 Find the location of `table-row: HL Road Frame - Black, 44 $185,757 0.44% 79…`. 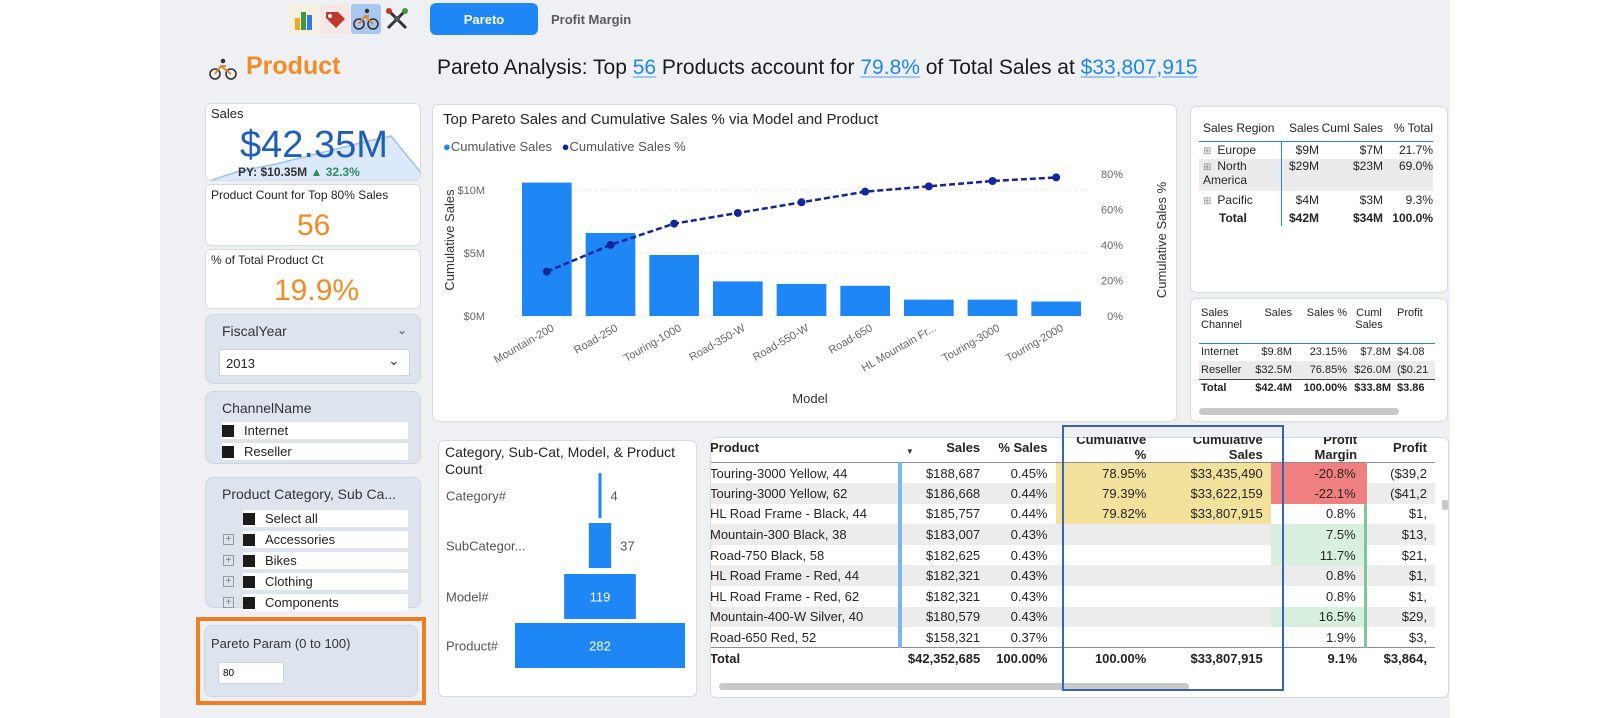

table-row: HL Road Frame - Black, 44 $185,757 0.44% 79… is located at coordinates (1073, 514).